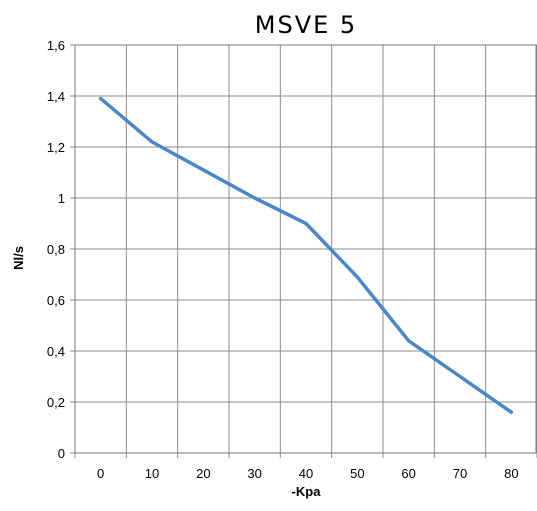 The height and width of the screenshot is (511, 537). Describe the element at coordinates (18, 258) in the screenshot. I see `y-axis-label: Nl/s` at that location.